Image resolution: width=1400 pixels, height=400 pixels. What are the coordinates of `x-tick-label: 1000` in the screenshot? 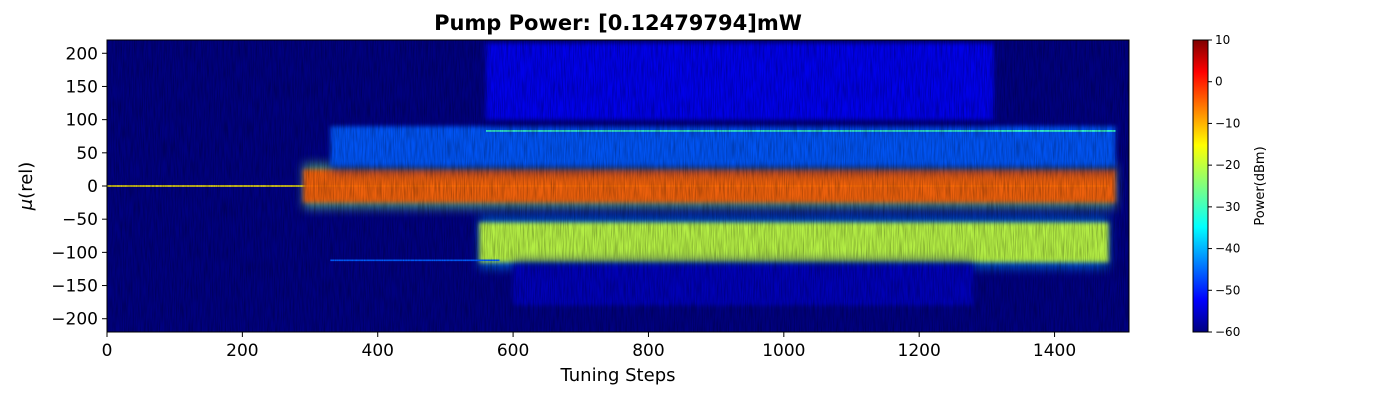 It's located at (783, 351).